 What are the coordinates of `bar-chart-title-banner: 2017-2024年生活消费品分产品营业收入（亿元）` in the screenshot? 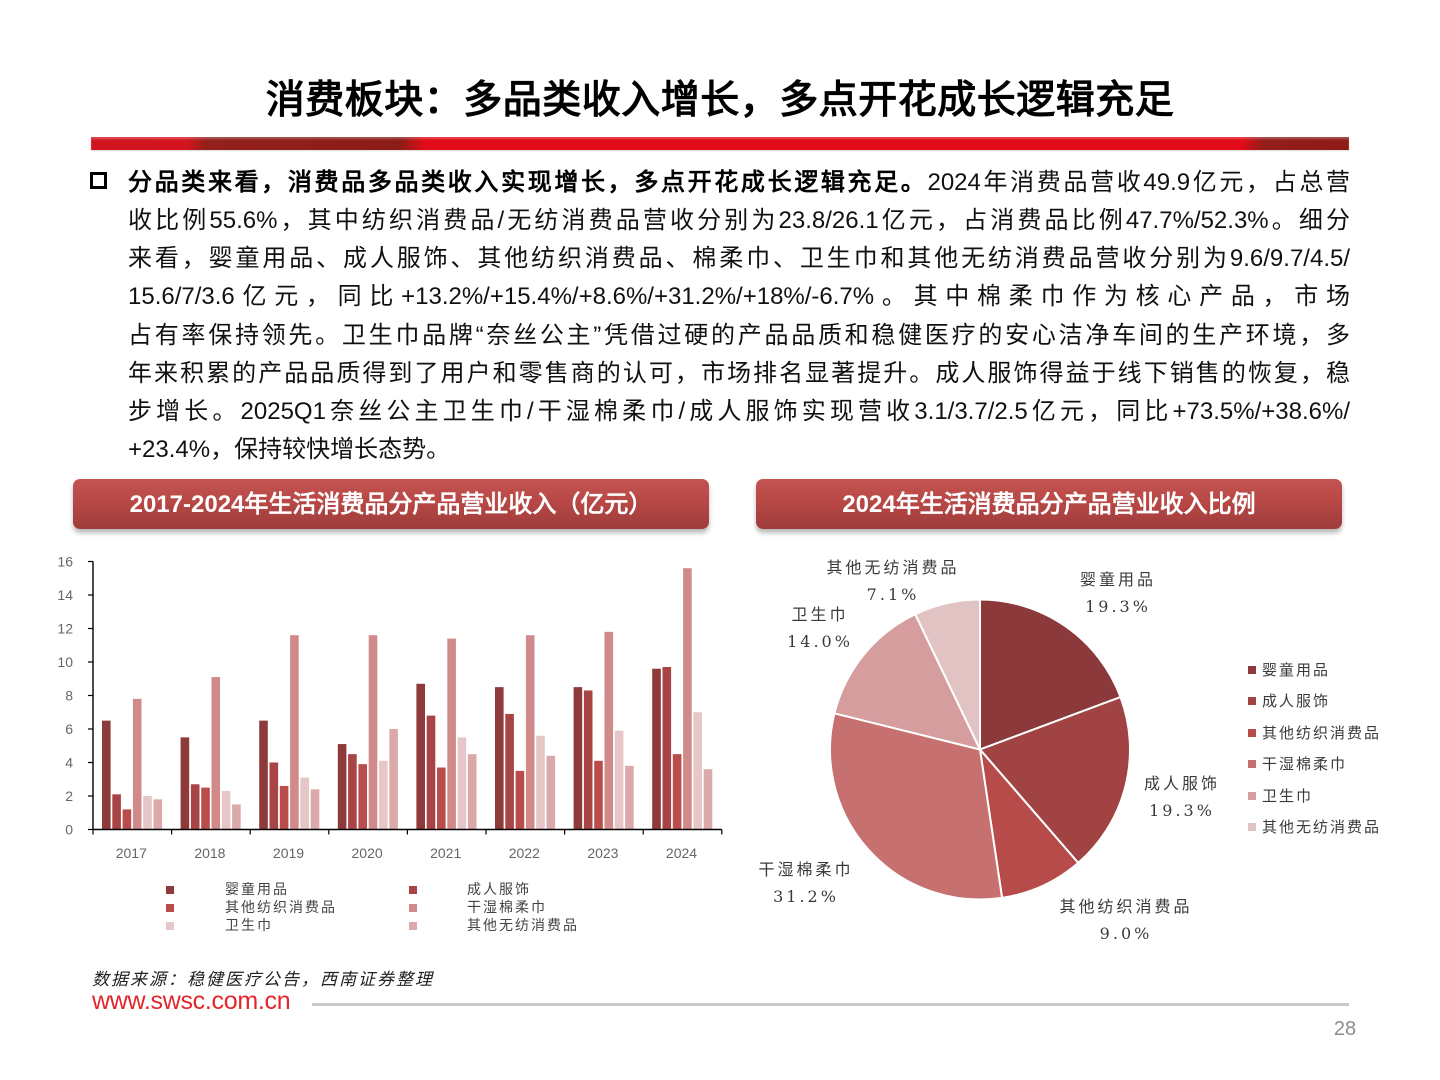 It's located at (391, 504).